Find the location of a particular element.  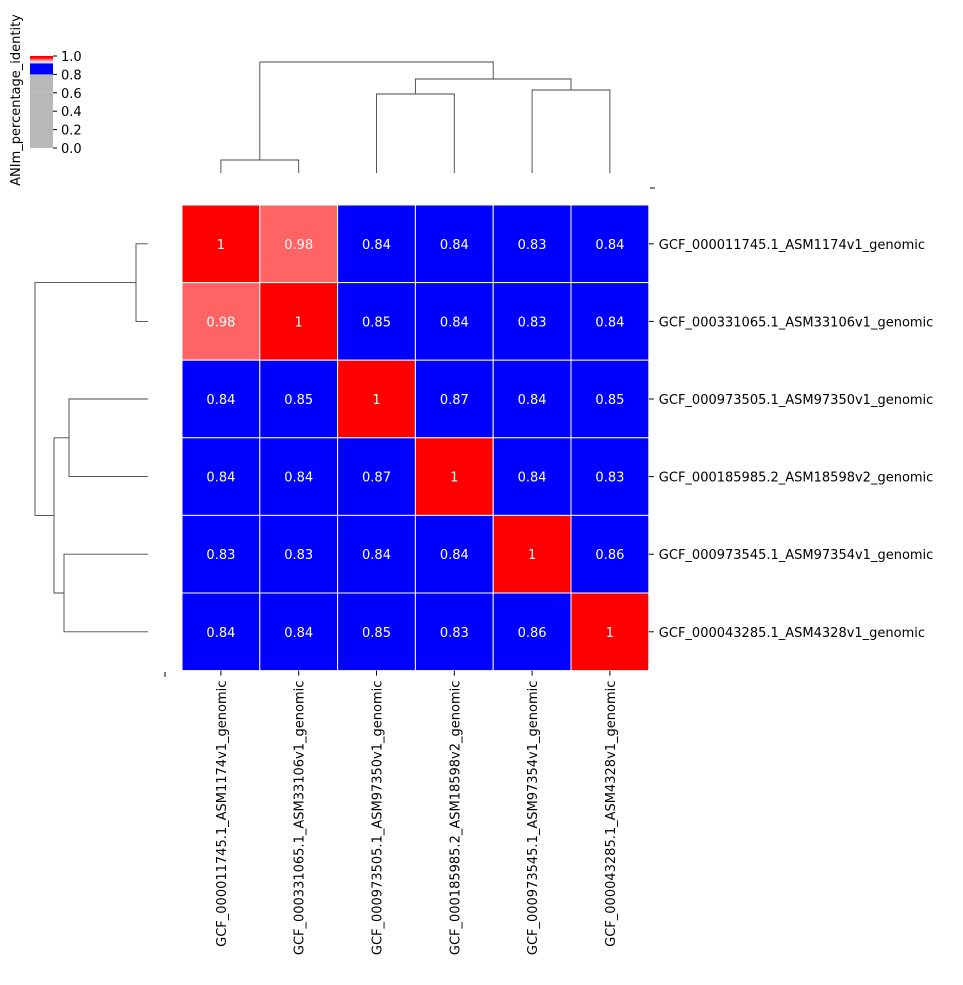

column-label: GCF_000011745.1_ASM1174v1_genomic is located at coordinates (222, 814).